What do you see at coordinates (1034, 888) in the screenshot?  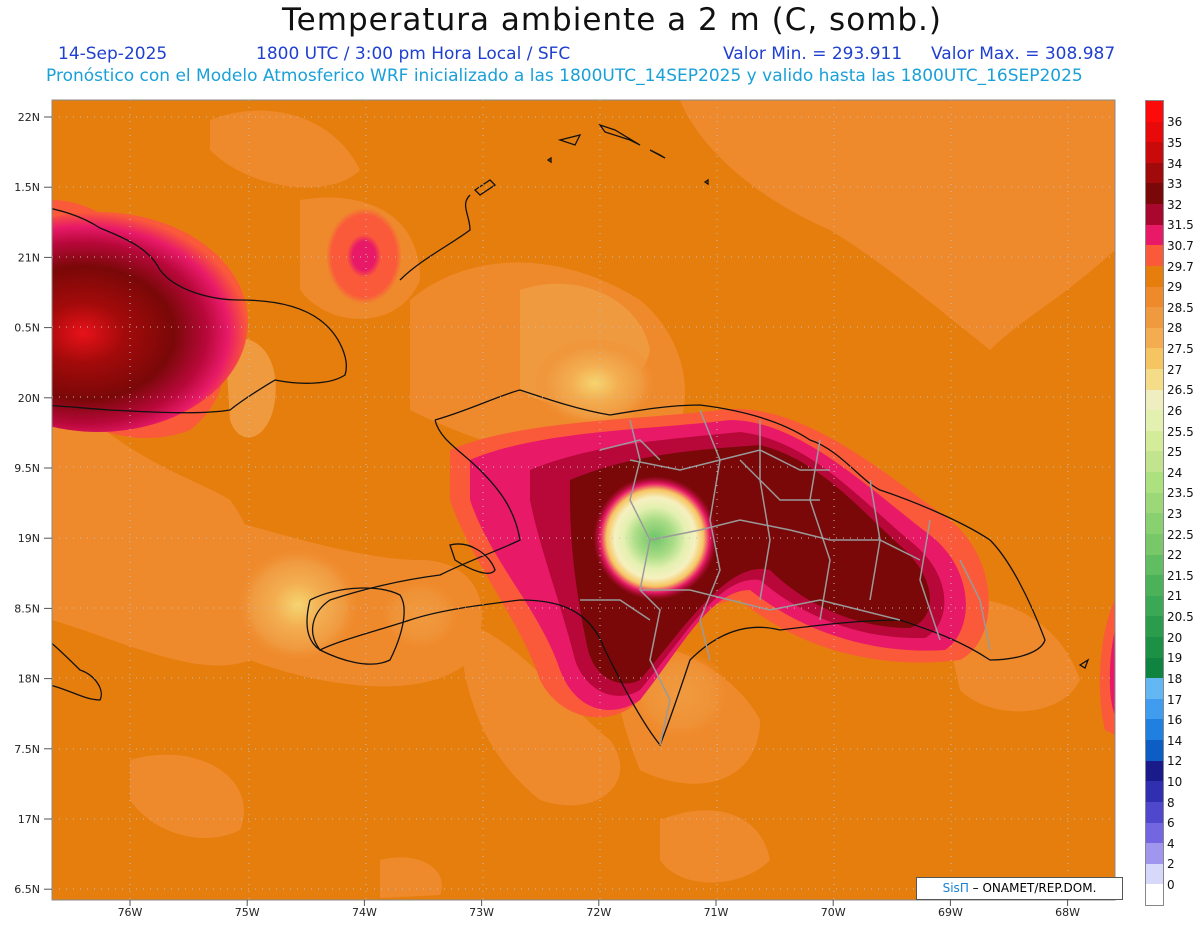 I see `credit-text: – ONAMET/REP.DOM.` at bounding box center [1034, 888].